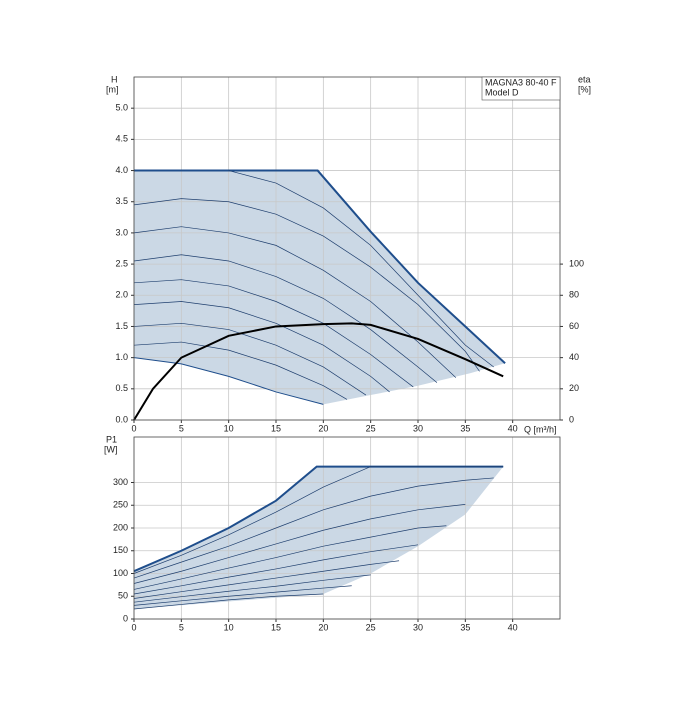 The height and width of the screenshot is (705, 700). Describe the element at coordinates (120, 482) in the screenshot. I see `y-tick-label: 300` at that location.